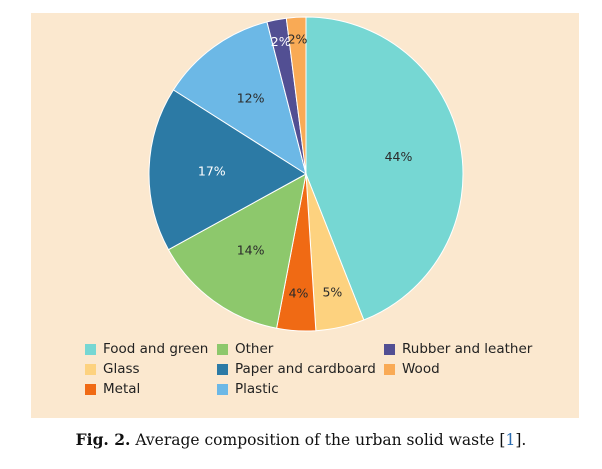 The image size is (602, 469). Describe the element at coordinates (212, 171) in the screenshot. I see `slice-label-paper-and-cardboard: 17%` at that location.